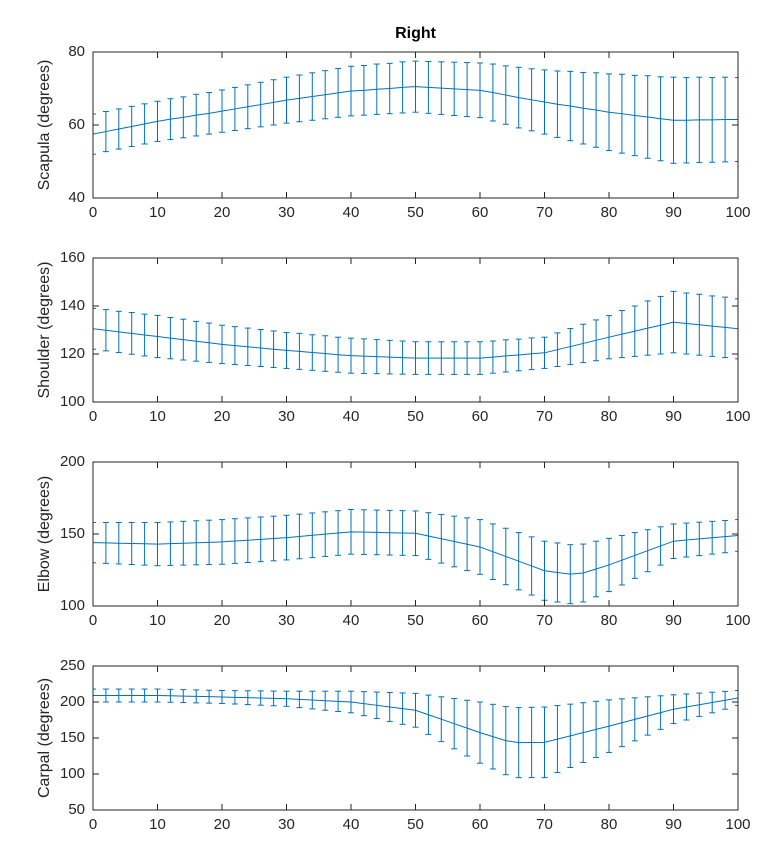 Image resolution: width=761 pixels, height=850 pixels. Describe the element at coordinates (72, 257) in the screenshot. I see `y-tick-label: 160` at that location.